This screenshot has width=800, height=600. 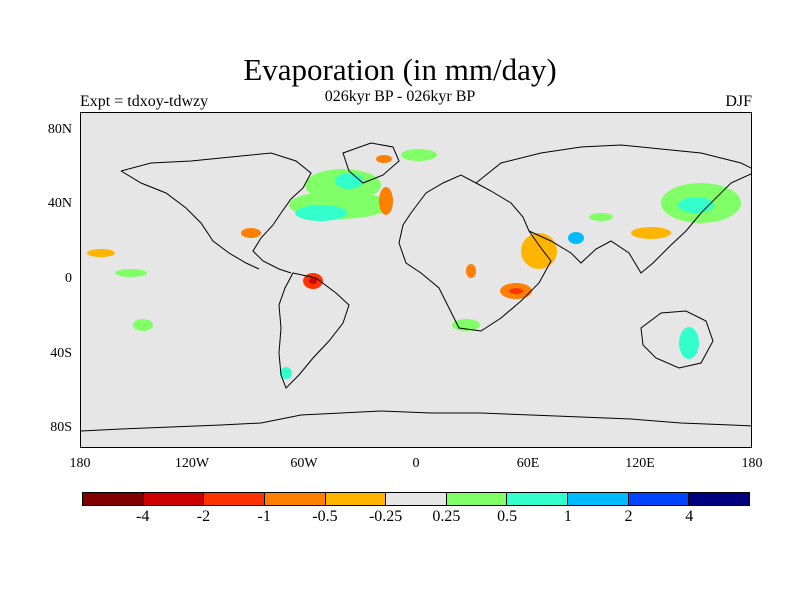 I want to click on colorbar-label: 1, so click(x=567, y=516).